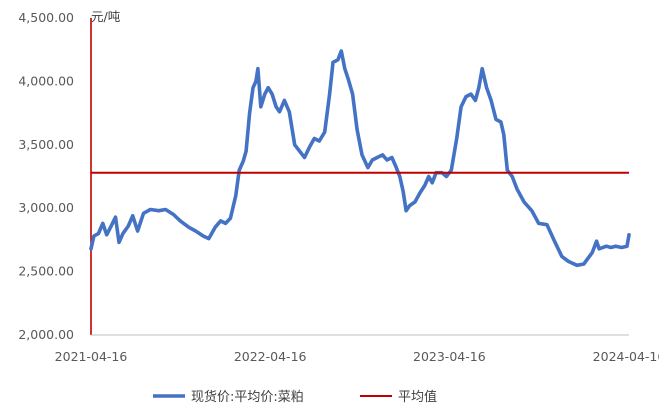  What do you see at coordinates (46, 17) in the screenshot?
I see `y-tick-label: 4,500.00` at bounding box center [46, 17].